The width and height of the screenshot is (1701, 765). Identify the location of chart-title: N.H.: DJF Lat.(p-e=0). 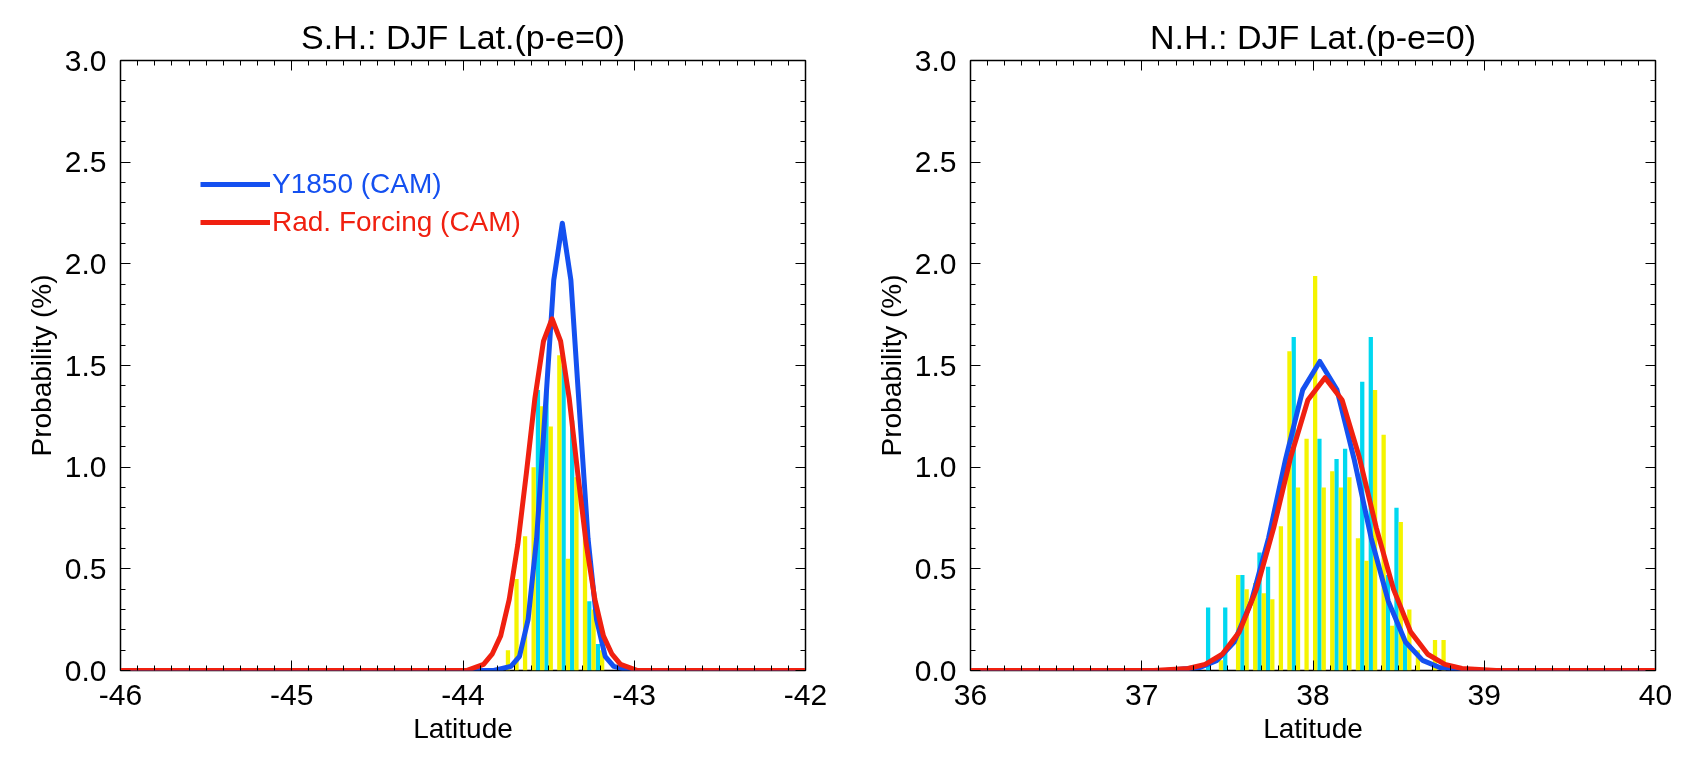
(1313, 36).